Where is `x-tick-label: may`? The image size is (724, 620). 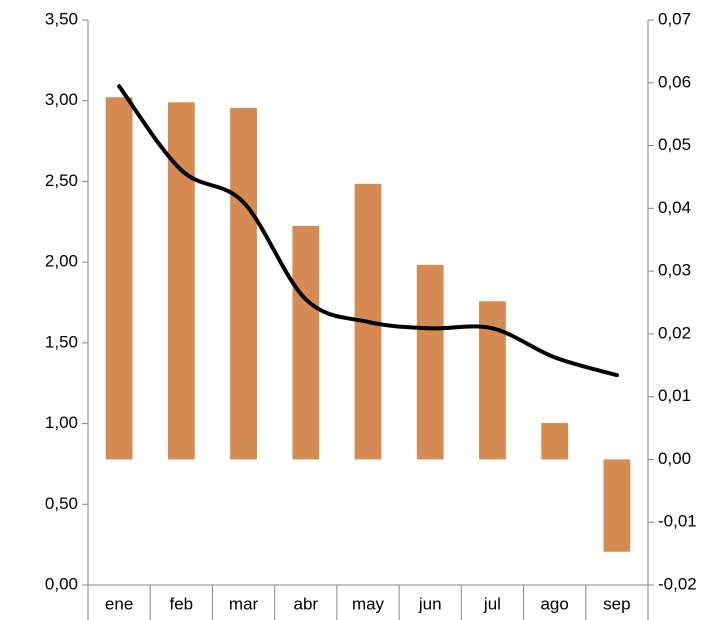 x-tick-label: may is located at coordinates (368, 603).